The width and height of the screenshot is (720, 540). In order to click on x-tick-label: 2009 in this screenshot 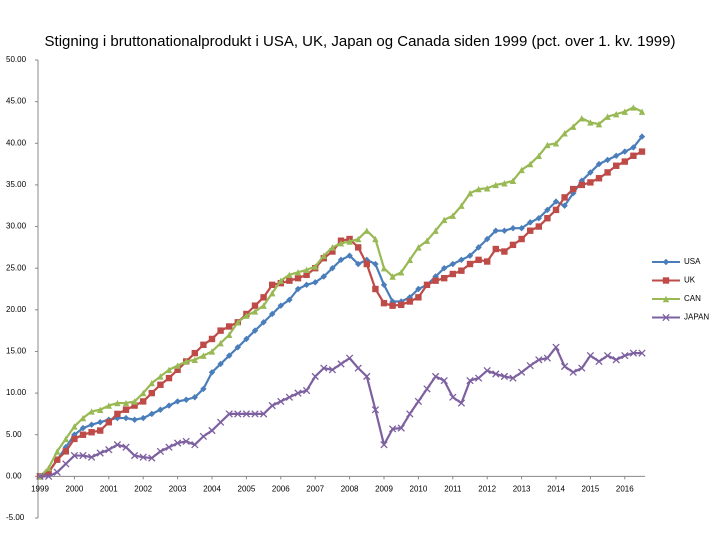, I will do `click(384, 488)`.